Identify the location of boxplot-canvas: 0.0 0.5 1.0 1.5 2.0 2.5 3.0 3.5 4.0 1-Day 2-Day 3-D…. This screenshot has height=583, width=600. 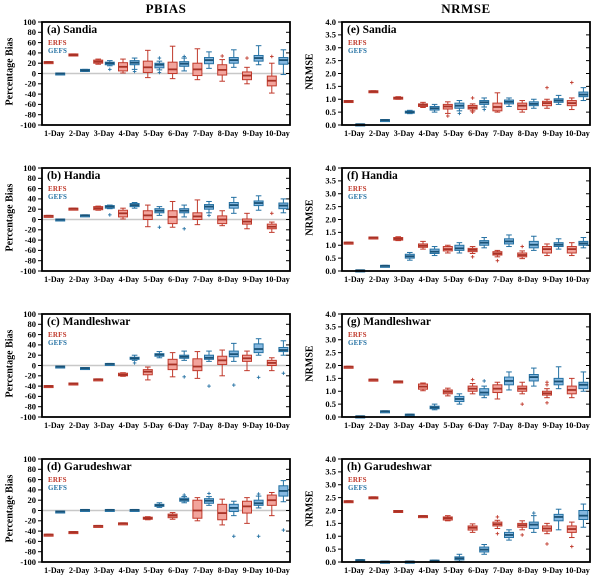
(458, 223).